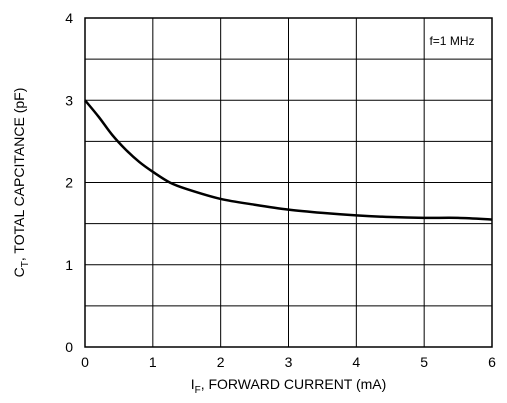 The image size is (507, 403). I want to click on x-tick-label: 0, so click(85, 362).